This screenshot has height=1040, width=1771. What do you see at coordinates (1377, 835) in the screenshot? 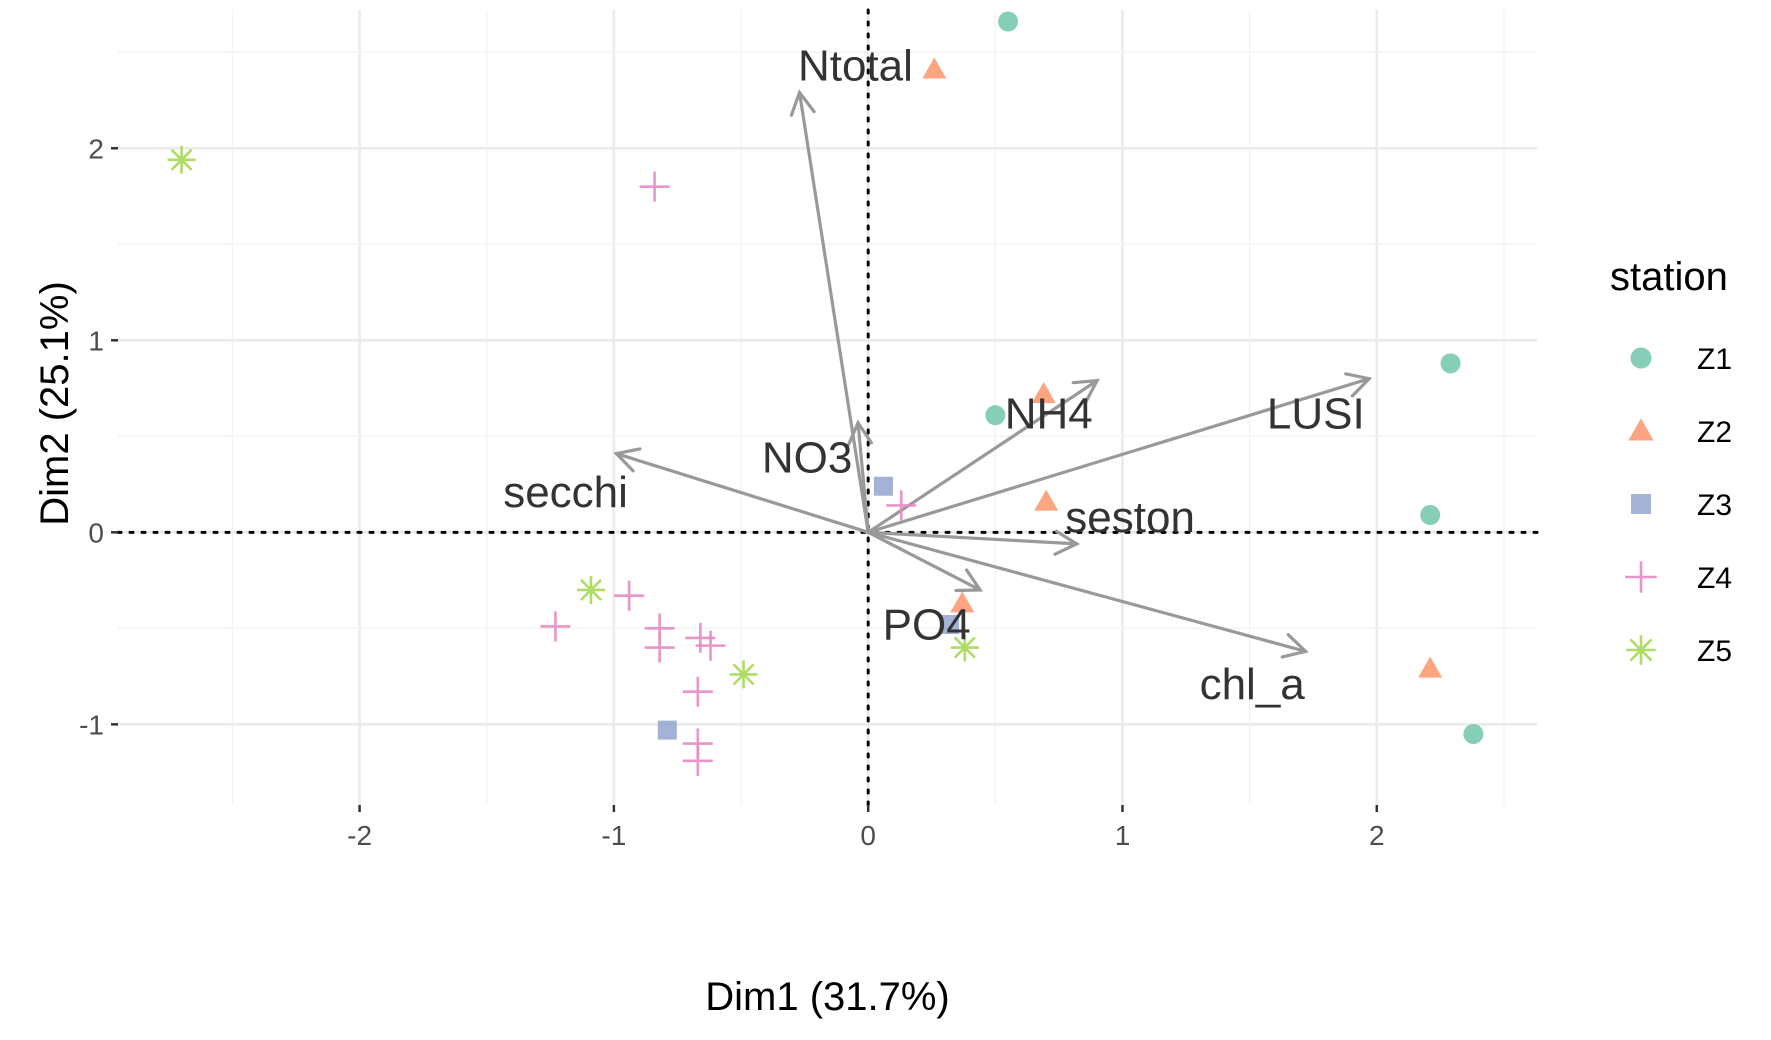
I see `x-tick-label: 2` at bounding box center [1377, 835].